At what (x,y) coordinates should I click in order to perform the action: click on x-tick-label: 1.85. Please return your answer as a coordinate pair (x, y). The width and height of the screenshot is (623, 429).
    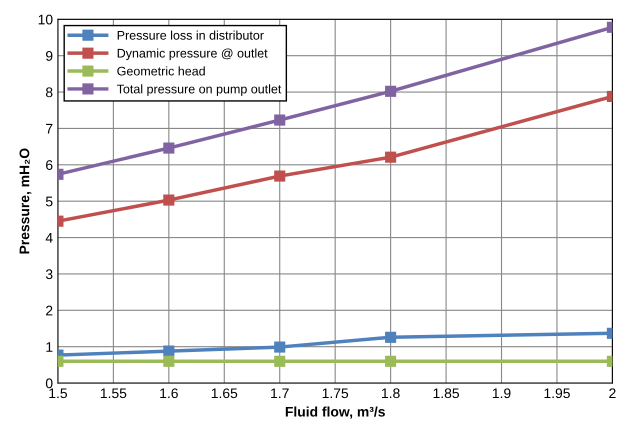
    Looking at the image, I should click on (447, 393).